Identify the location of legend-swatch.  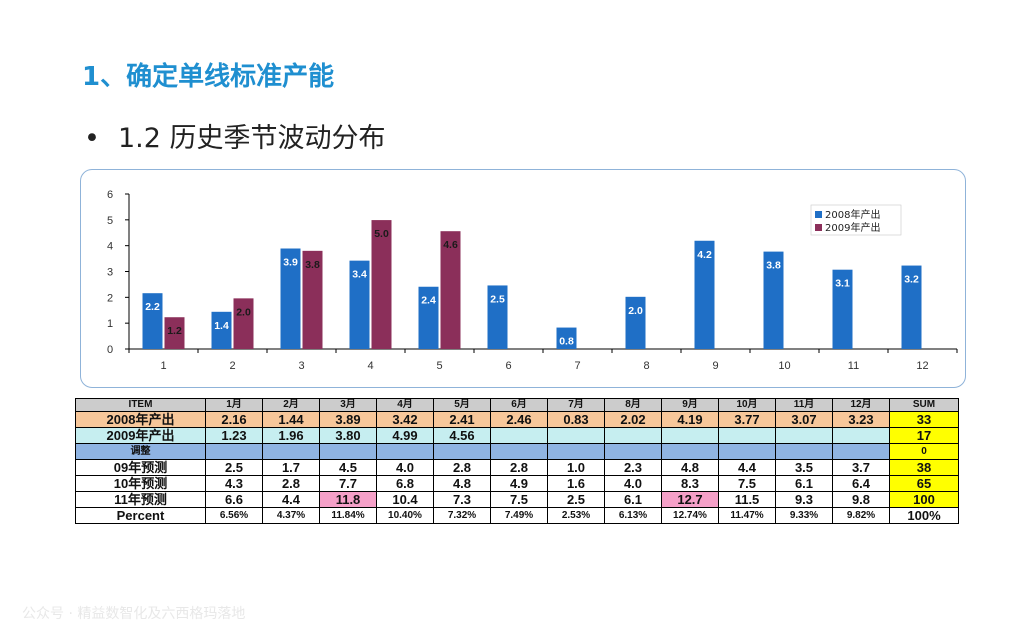
(818, 214).